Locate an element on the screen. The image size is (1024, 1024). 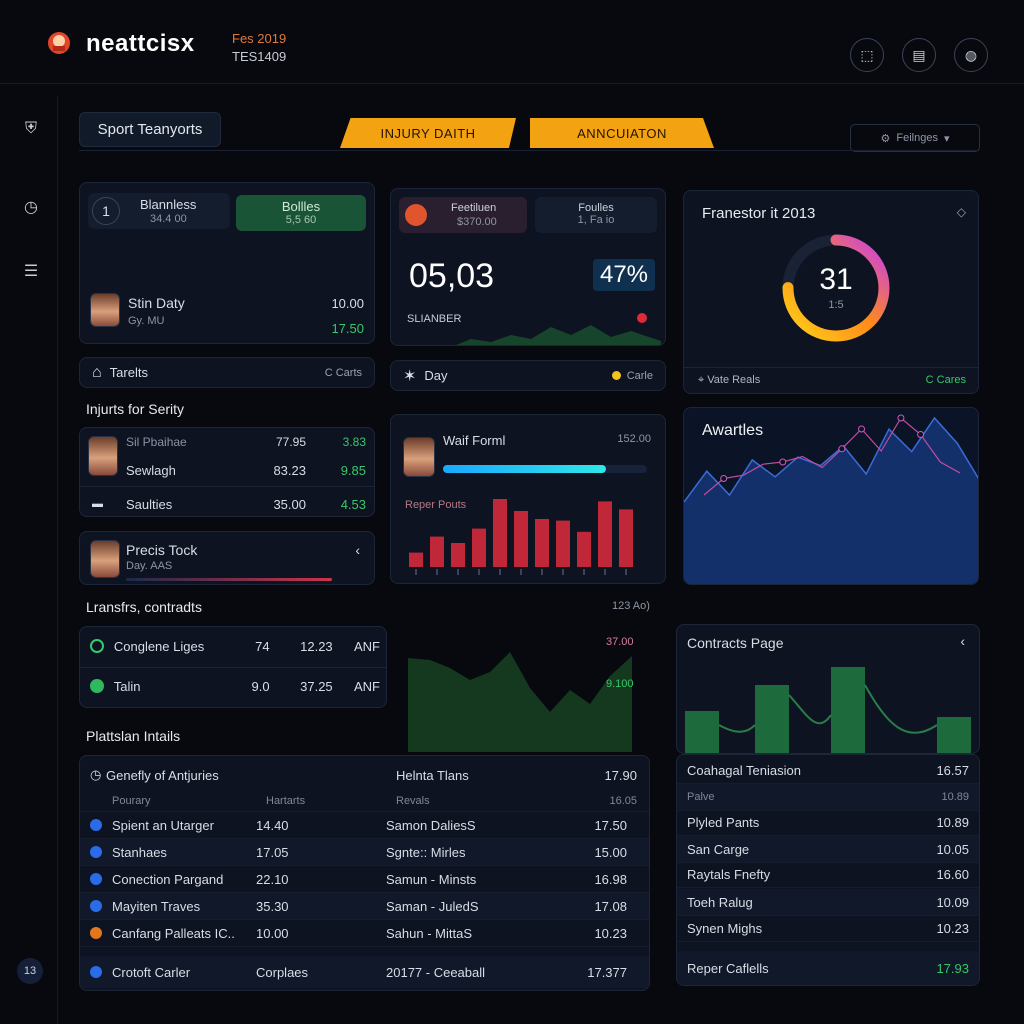
wait-card: Waif Forml 152.00 Reper Pouts is located at coordinates (528, 499).